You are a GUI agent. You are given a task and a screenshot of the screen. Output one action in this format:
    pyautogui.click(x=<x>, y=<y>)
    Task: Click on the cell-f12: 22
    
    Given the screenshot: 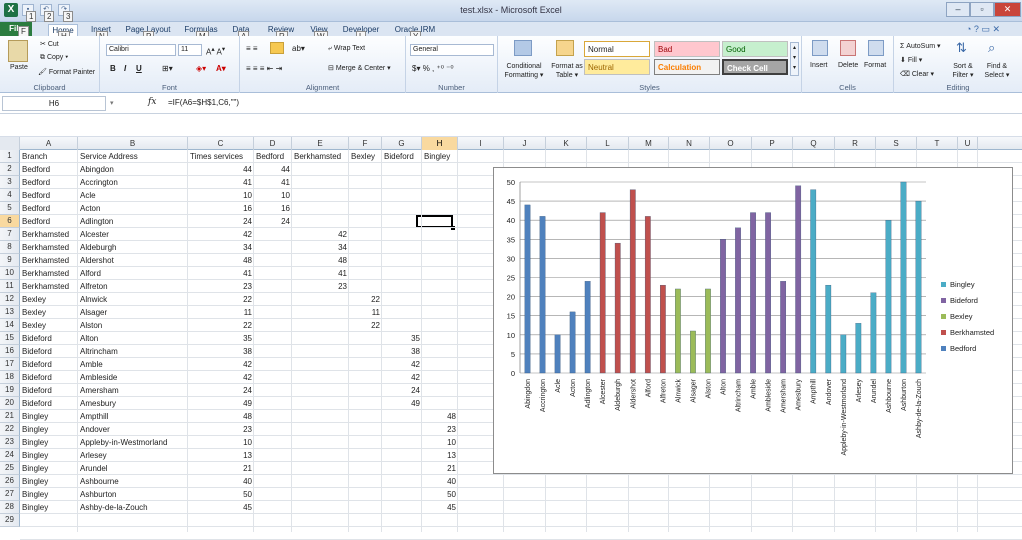 What is the action you would take?
    pyautogui.click(x=375, y=299)
    